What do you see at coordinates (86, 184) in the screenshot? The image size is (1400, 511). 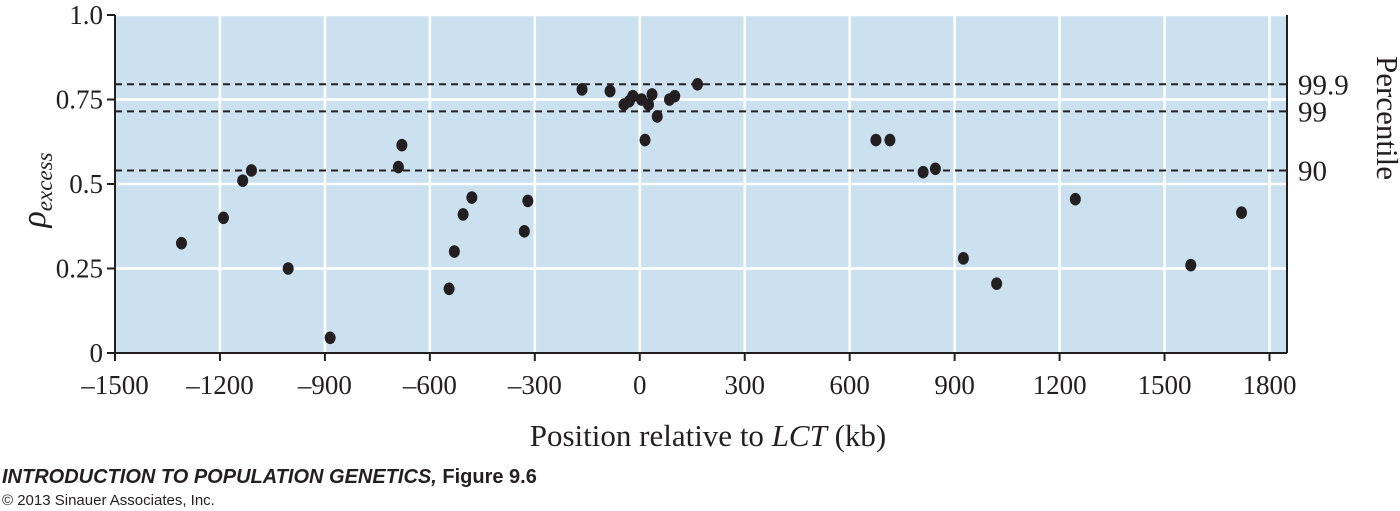 I see `y-tick-label: 0.5` at bounding box center [86, 184].